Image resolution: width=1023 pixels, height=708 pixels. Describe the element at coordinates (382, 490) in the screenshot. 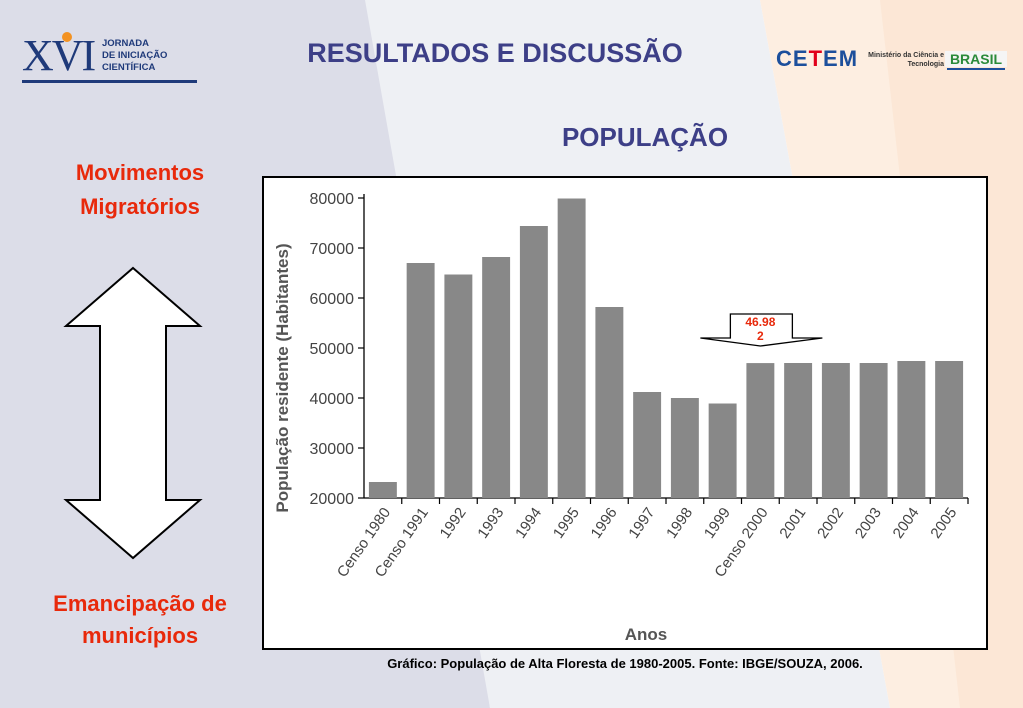

I see `bar-censo-1980` at that location.